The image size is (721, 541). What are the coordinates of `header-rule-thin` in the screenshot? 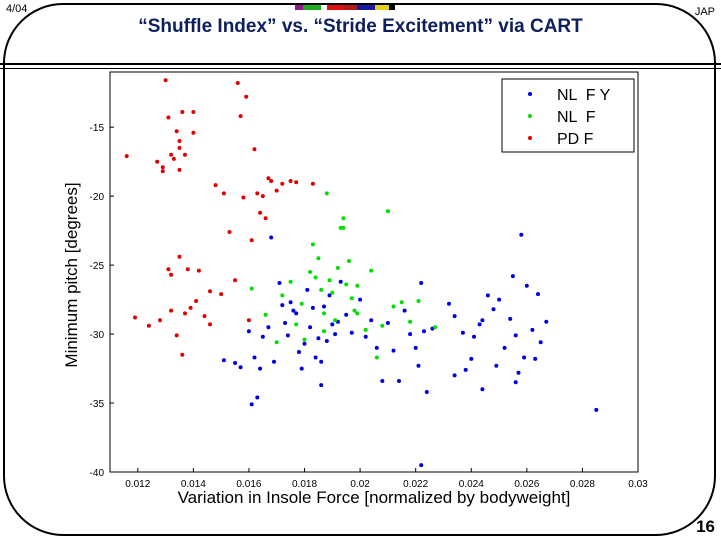 It's located at (360, 68).